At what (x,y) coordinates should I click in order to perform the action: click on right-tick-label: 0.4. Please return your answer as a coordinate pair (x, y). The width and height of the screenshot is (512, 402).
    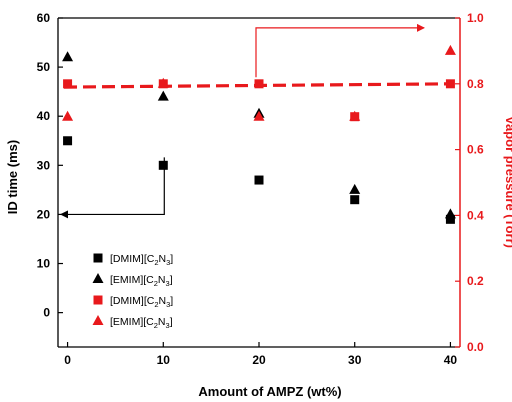
    Looking at the image, I should click on (475, 215).